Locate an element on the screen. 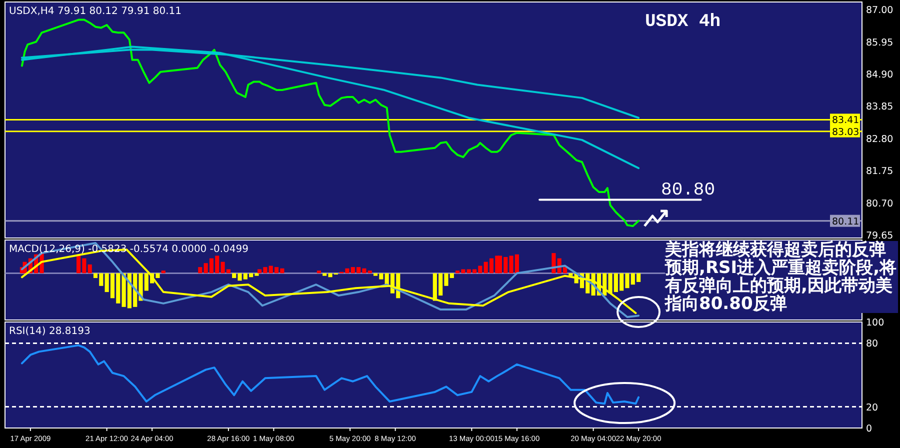  y-tick-label: 20 is located at coordinates (872, 408).